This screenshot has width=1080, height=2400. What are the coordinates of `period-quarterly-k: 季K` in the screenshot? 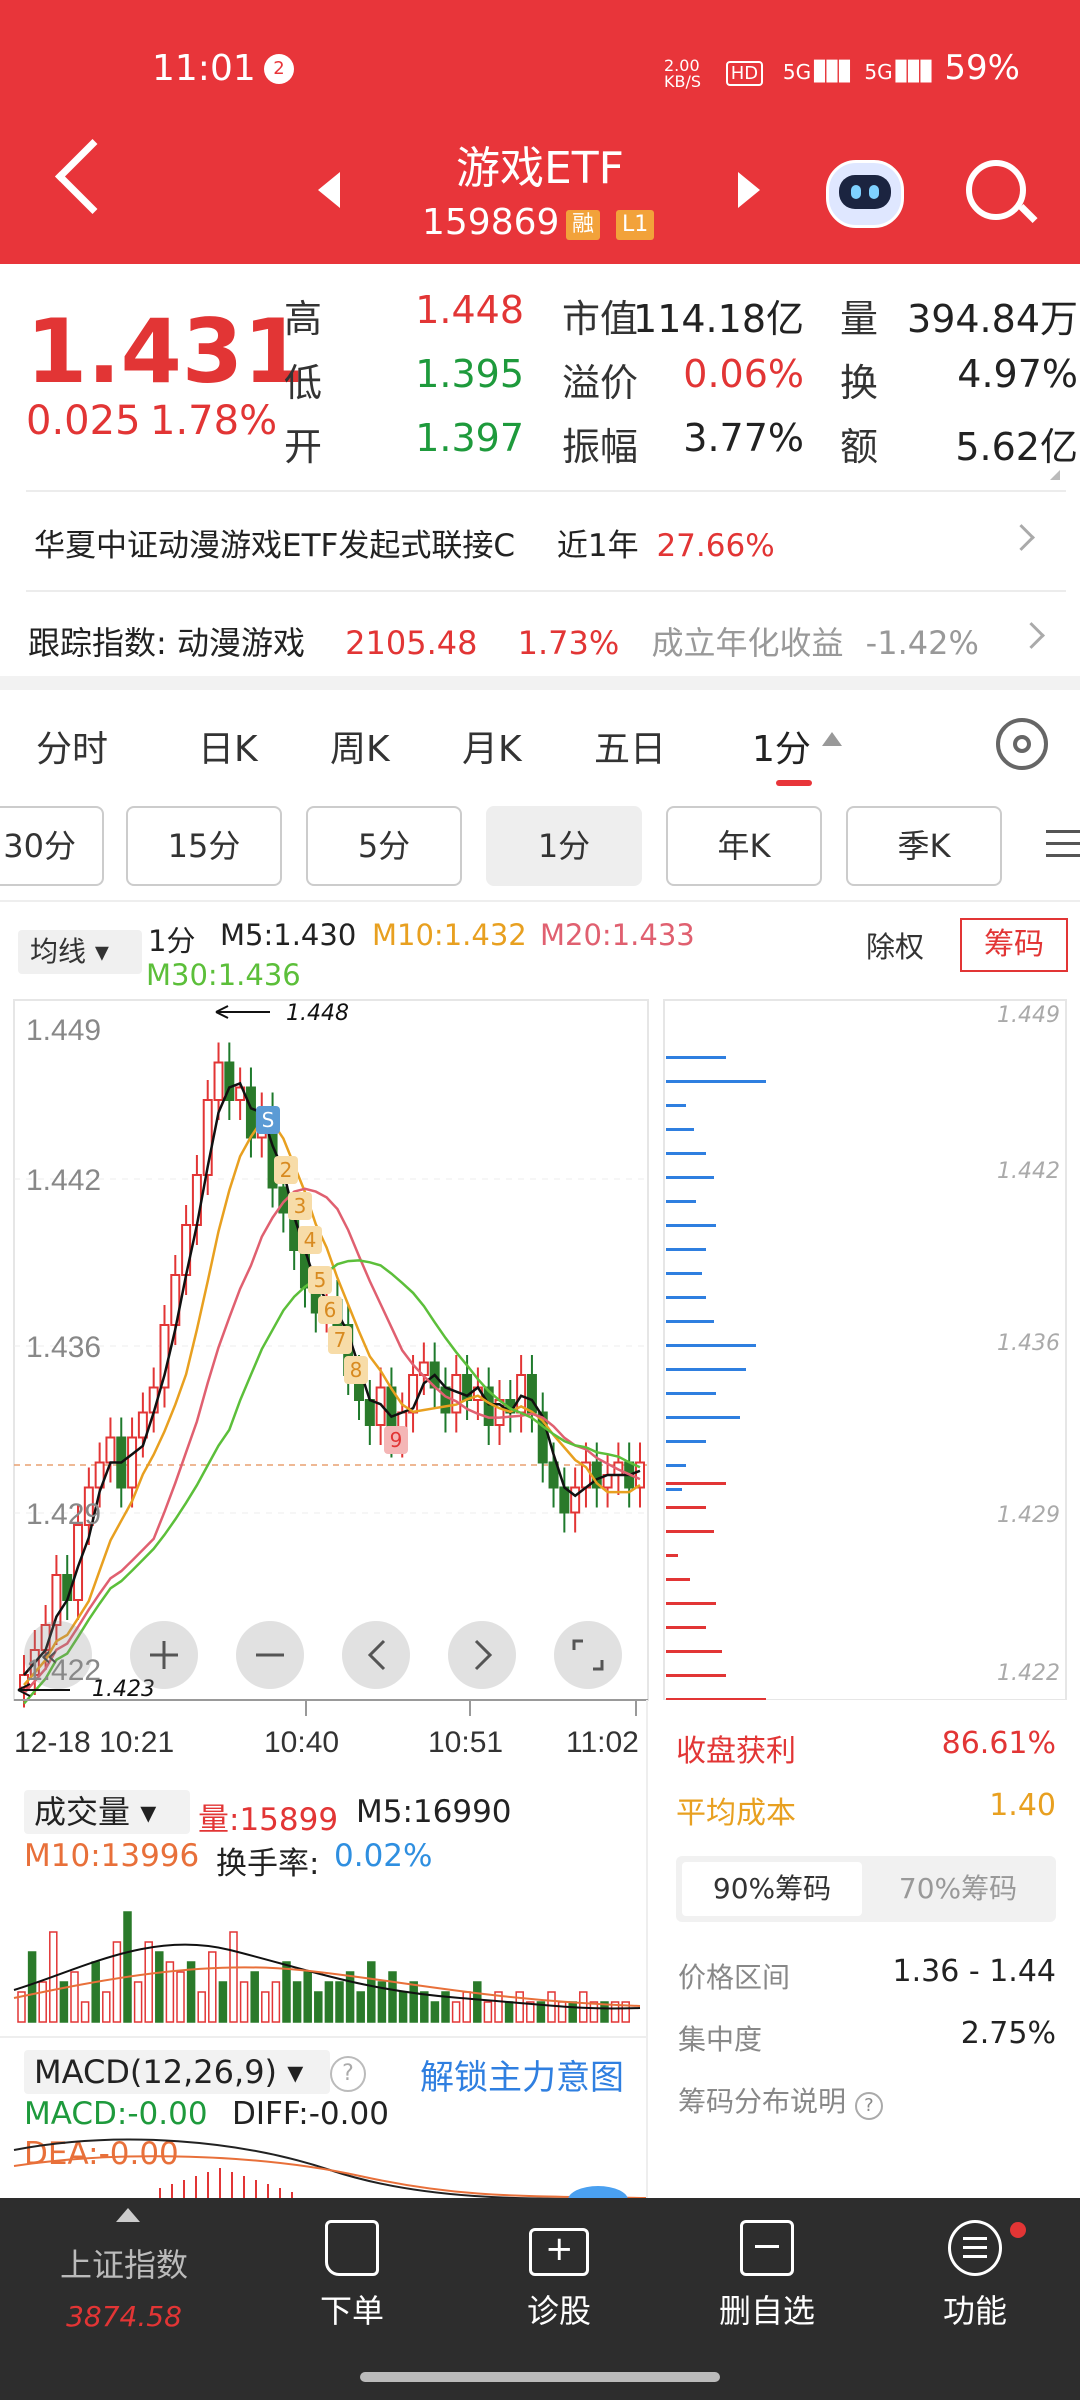 It's located at (924, 846).